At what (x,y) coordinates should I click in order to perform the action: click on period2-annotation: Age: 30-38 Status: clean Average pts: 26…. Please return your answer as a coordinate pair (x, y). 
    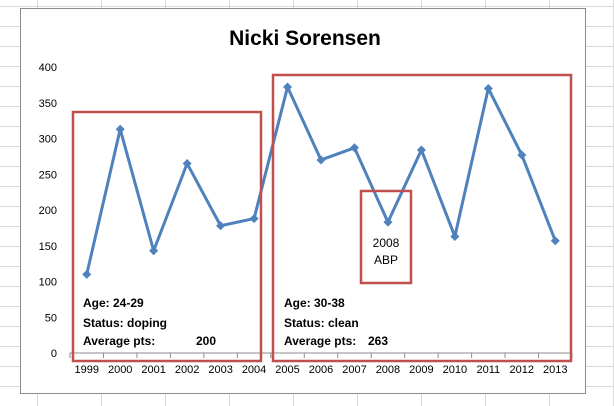
    Looking at the image, I should click on (336, 322).